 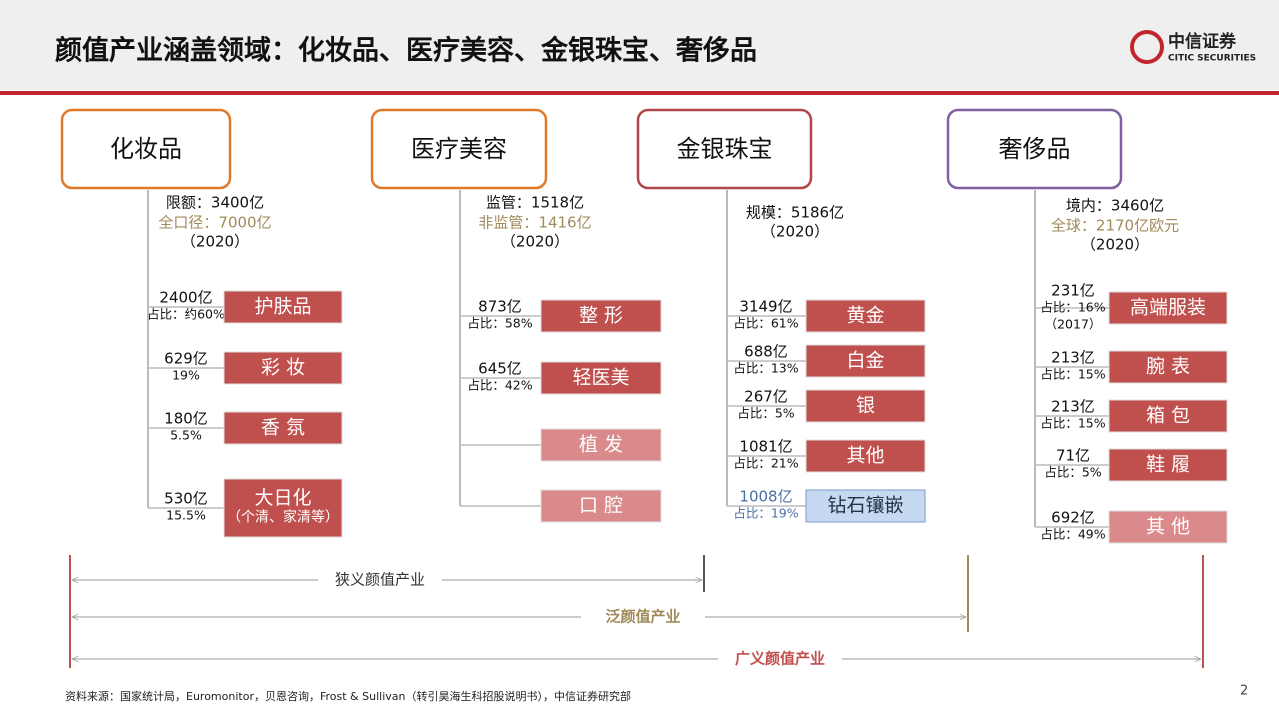 What do you see at coordinates (500, 369) in the screenshot?
I see `value-label: 645亿` at bounding box center [500, 369].